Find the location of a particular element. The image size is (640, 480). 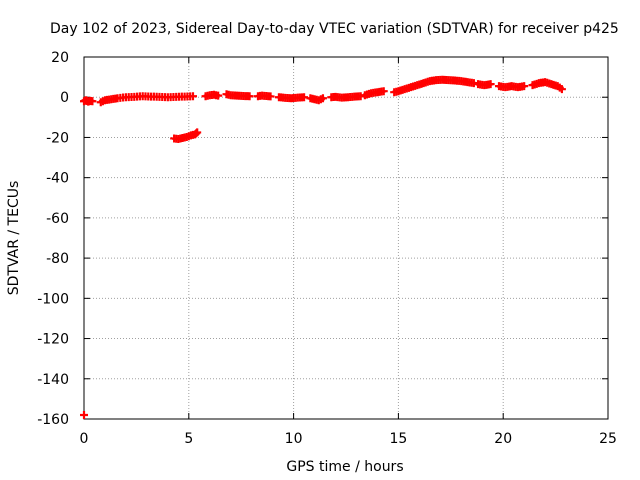

y-tick-label: -80 is located at coordinates (57, 259).